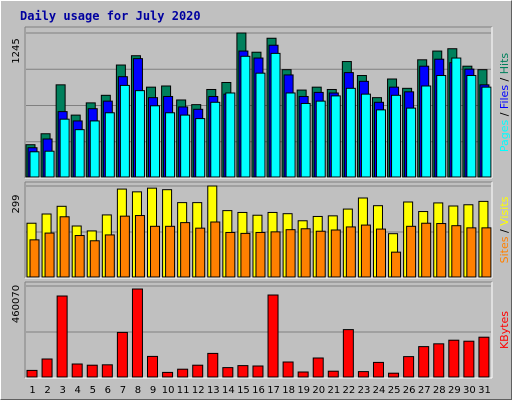  Describe the element at coordinates (439, 390) in the screenshot. I see `x-tick-label-day-28: 28` at that location.